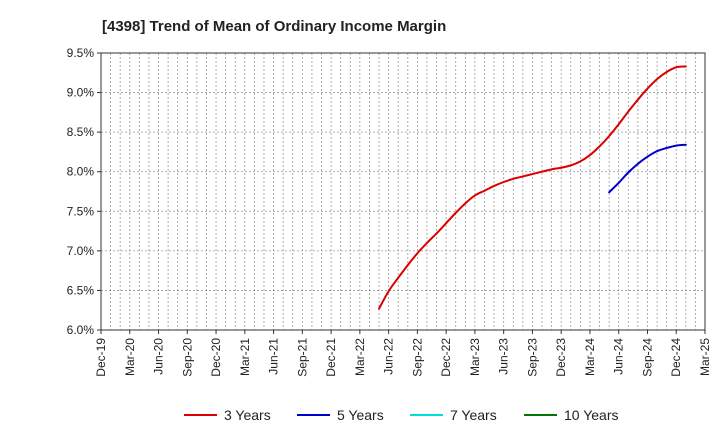 This screenshot has height=440, width=720. Describe the element at coordinates (81, 53) in the screenshot. I see `y-tick-label: 9.5%` at that location.